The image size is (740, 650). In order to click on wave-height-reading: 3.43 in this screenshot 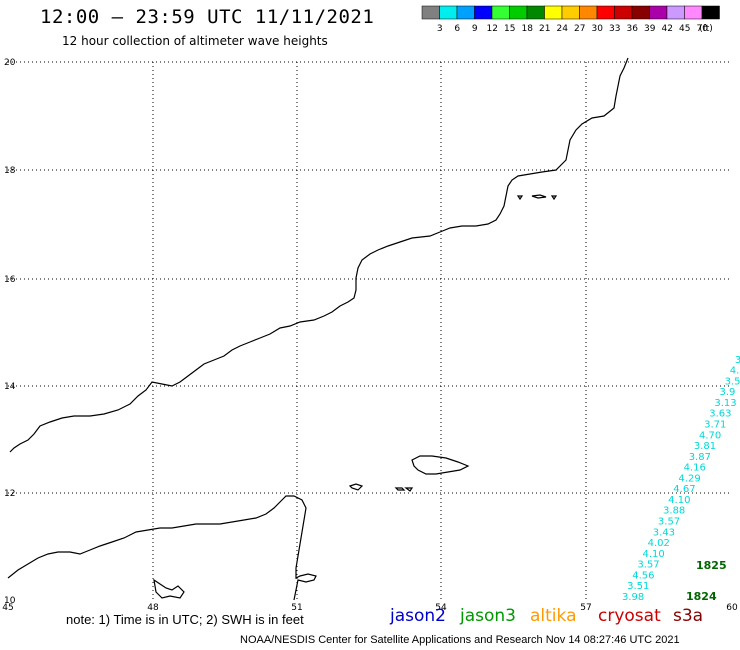, I will do `click(664, 532)`.